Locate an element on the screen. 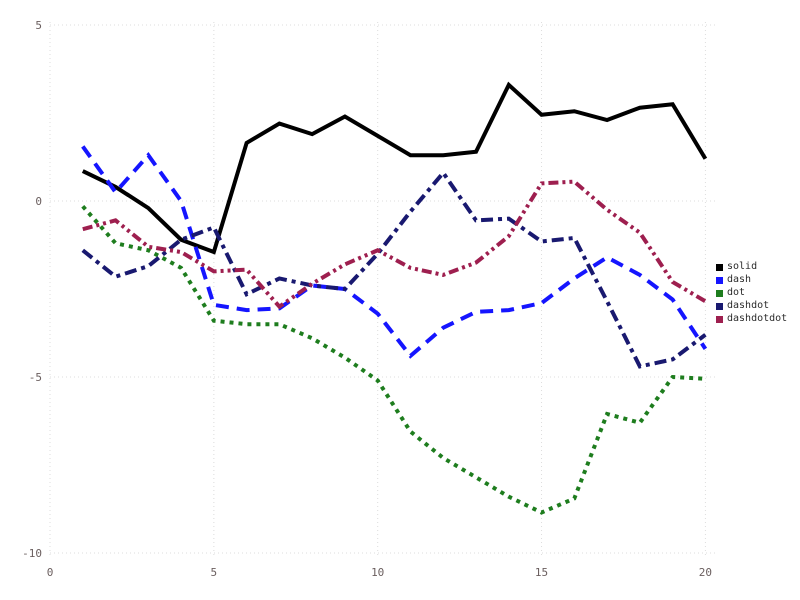 Image resolution: width=800 pixels, height=600 pixels. y-axis-tick-label: -10 is located at coordinates (32, 553).